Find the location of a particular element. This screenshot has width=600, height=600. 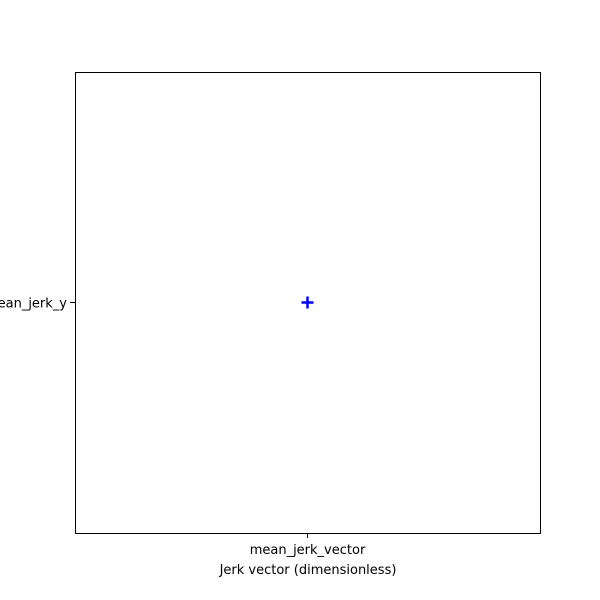

y-tick-label: mean_jerk_y is located at coordinates (33, 304).